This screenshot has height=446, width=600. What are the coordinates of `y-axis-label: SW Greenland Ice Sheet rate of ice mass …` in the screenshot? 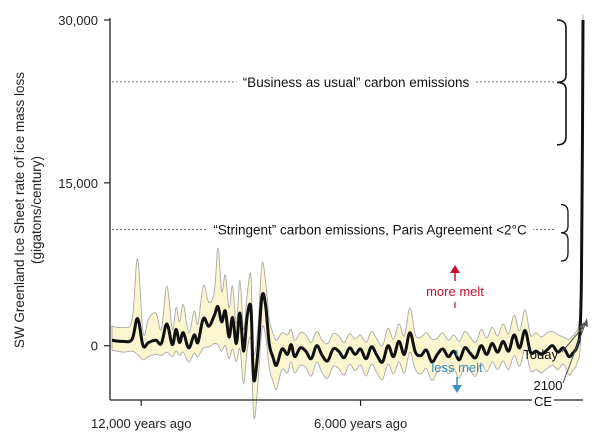 It's located at (28, 210).